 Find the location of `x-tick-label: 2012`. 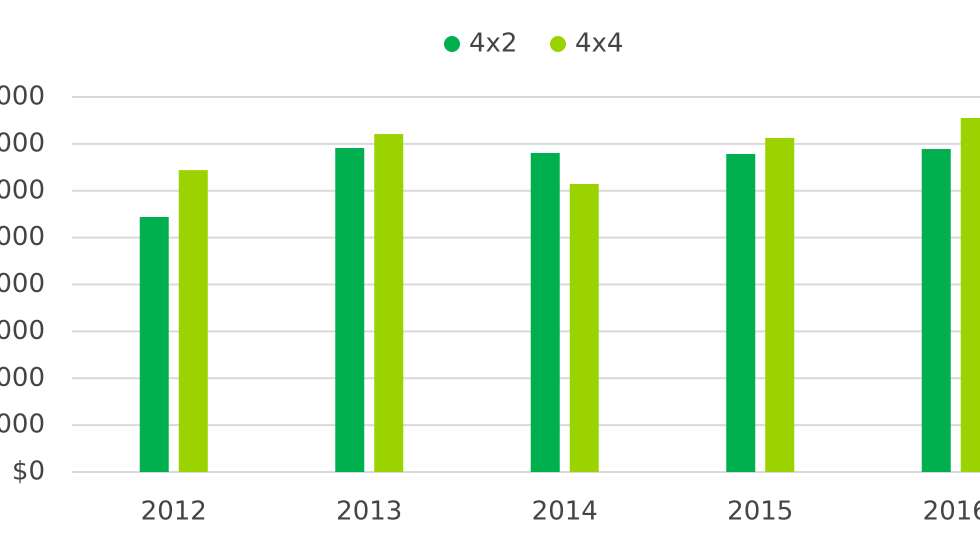

x-tick-label: 2012 is located at coordinates (174, 512).